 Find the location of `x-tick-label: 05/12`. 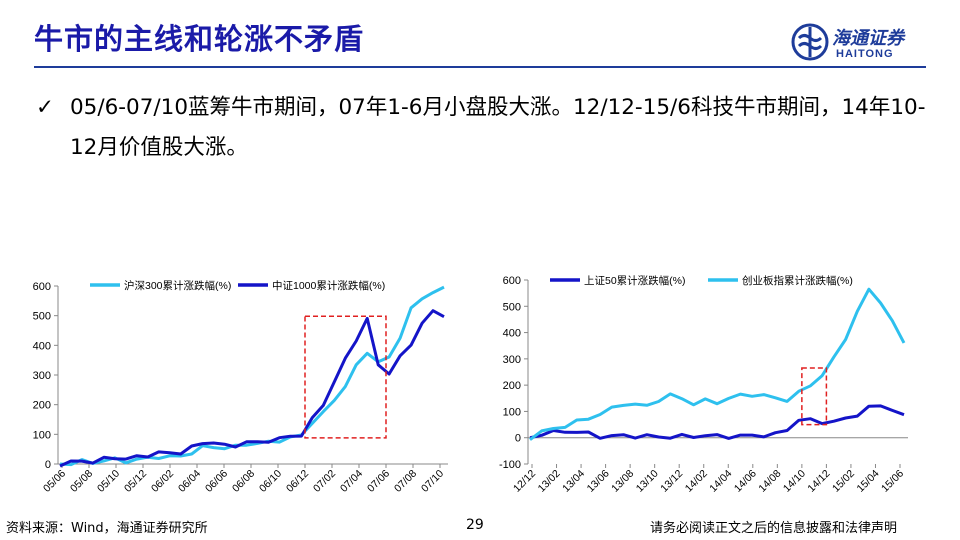

x-tick-label: 05/12 is located at coordinates (135, 481).